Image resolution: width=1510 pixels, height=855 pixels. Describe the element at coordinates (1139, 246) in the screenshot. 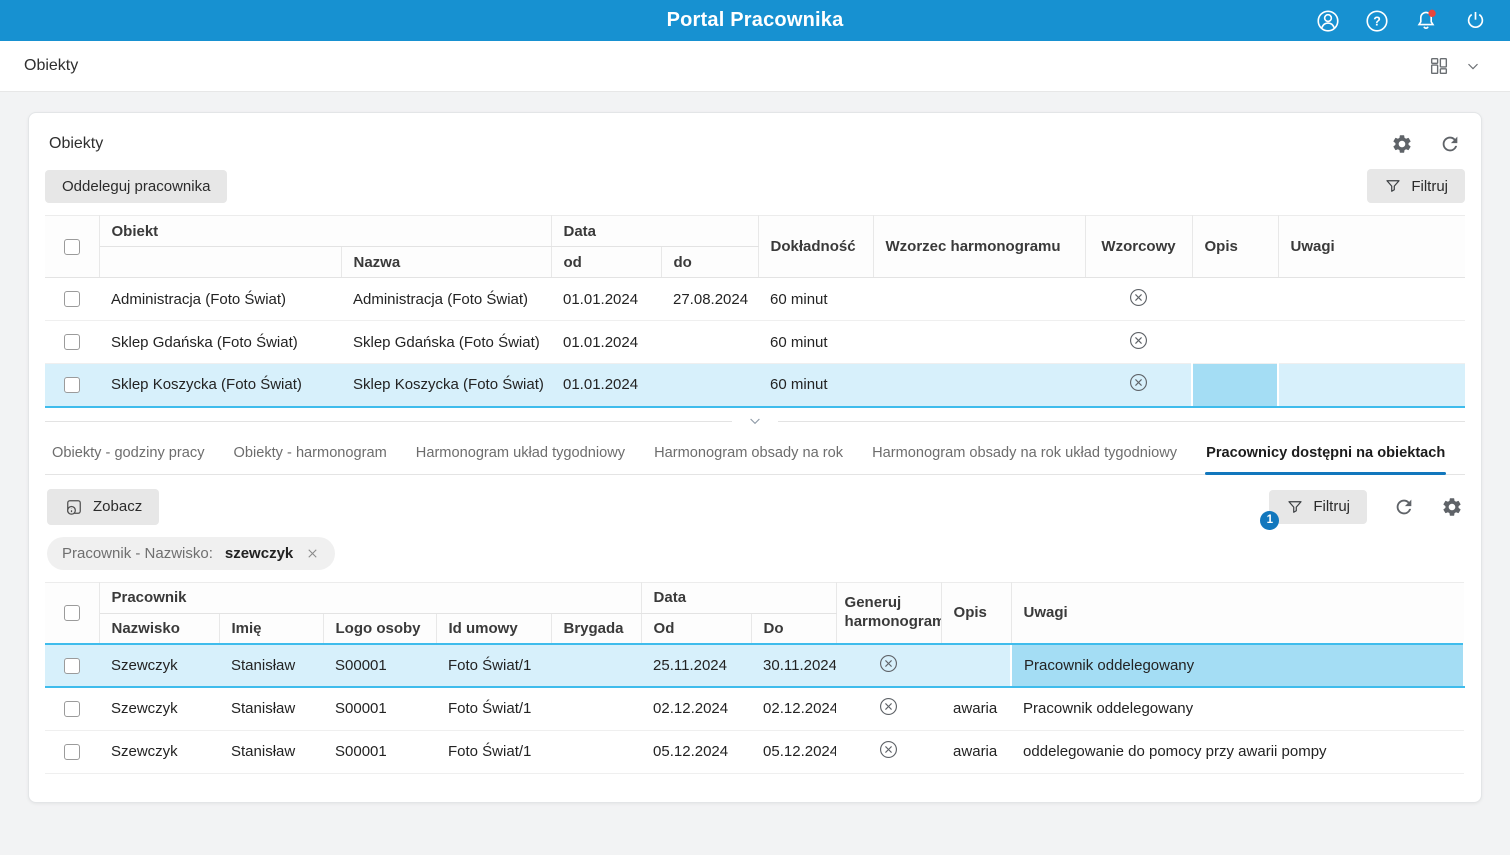

I see `column-header-wzorcowy: Wzorcowy` at that location.